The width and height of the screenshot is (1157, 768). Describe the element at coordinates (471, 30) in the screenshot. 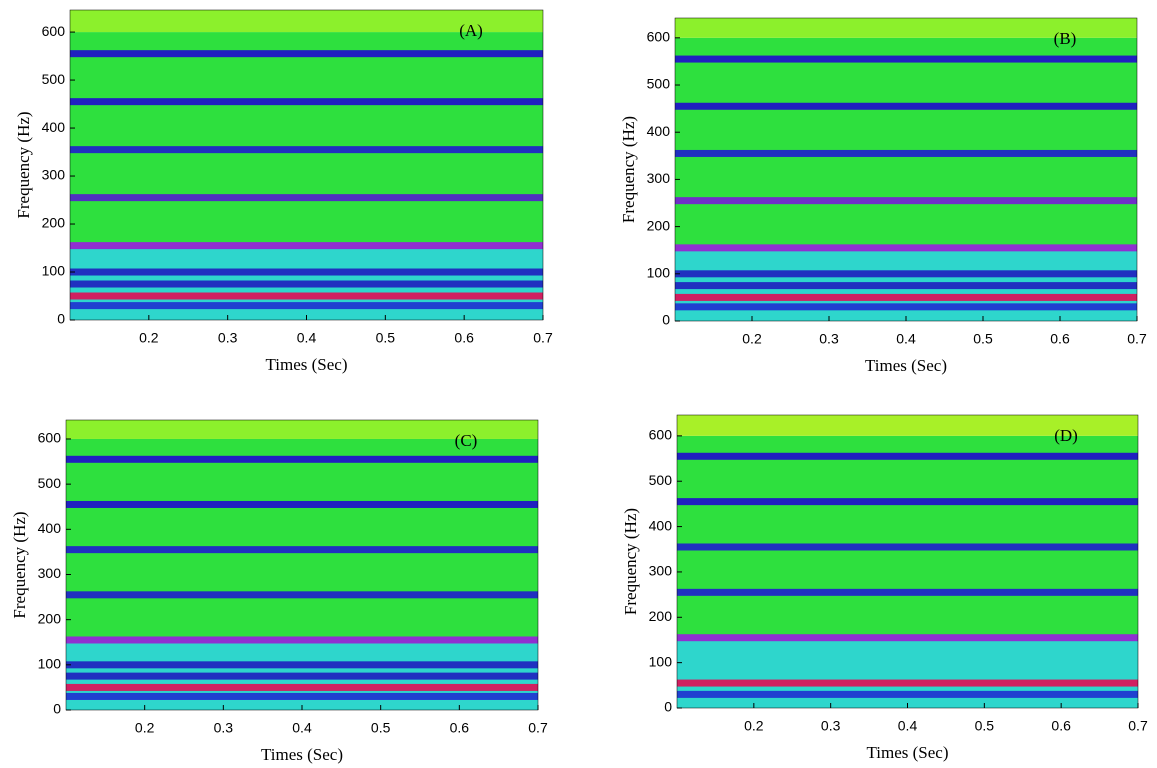

I see `panel-label: (A)` at that location.